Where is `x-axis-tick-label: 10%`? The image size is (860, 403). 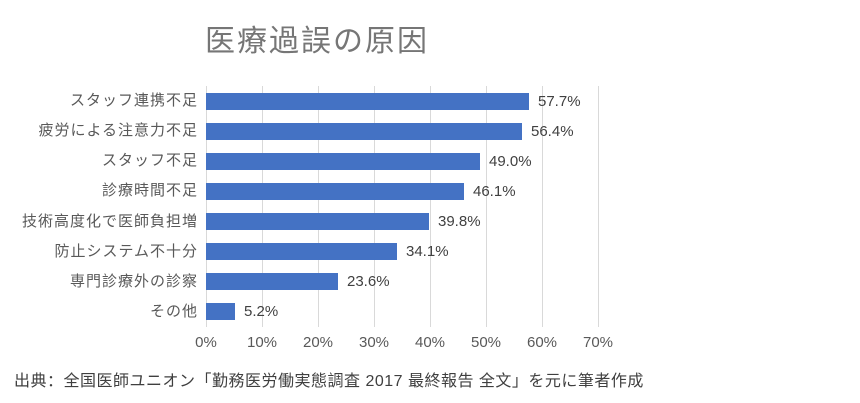 x-axis-tick-label: 10% is located at coordinates (262, 342).